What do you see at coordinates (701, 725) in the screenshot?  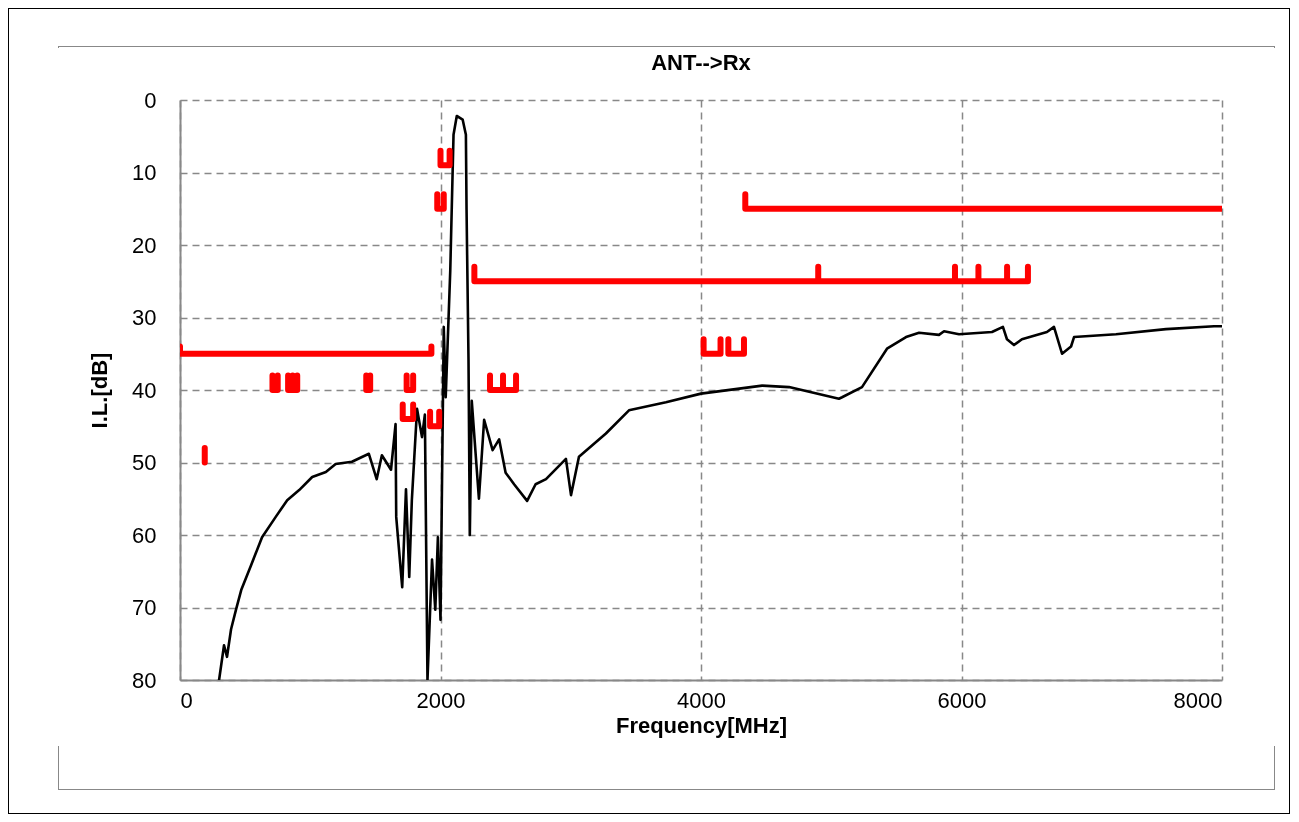 I see `x-axis-title: Frequency[MHz]` at bounding box center [701, 725].